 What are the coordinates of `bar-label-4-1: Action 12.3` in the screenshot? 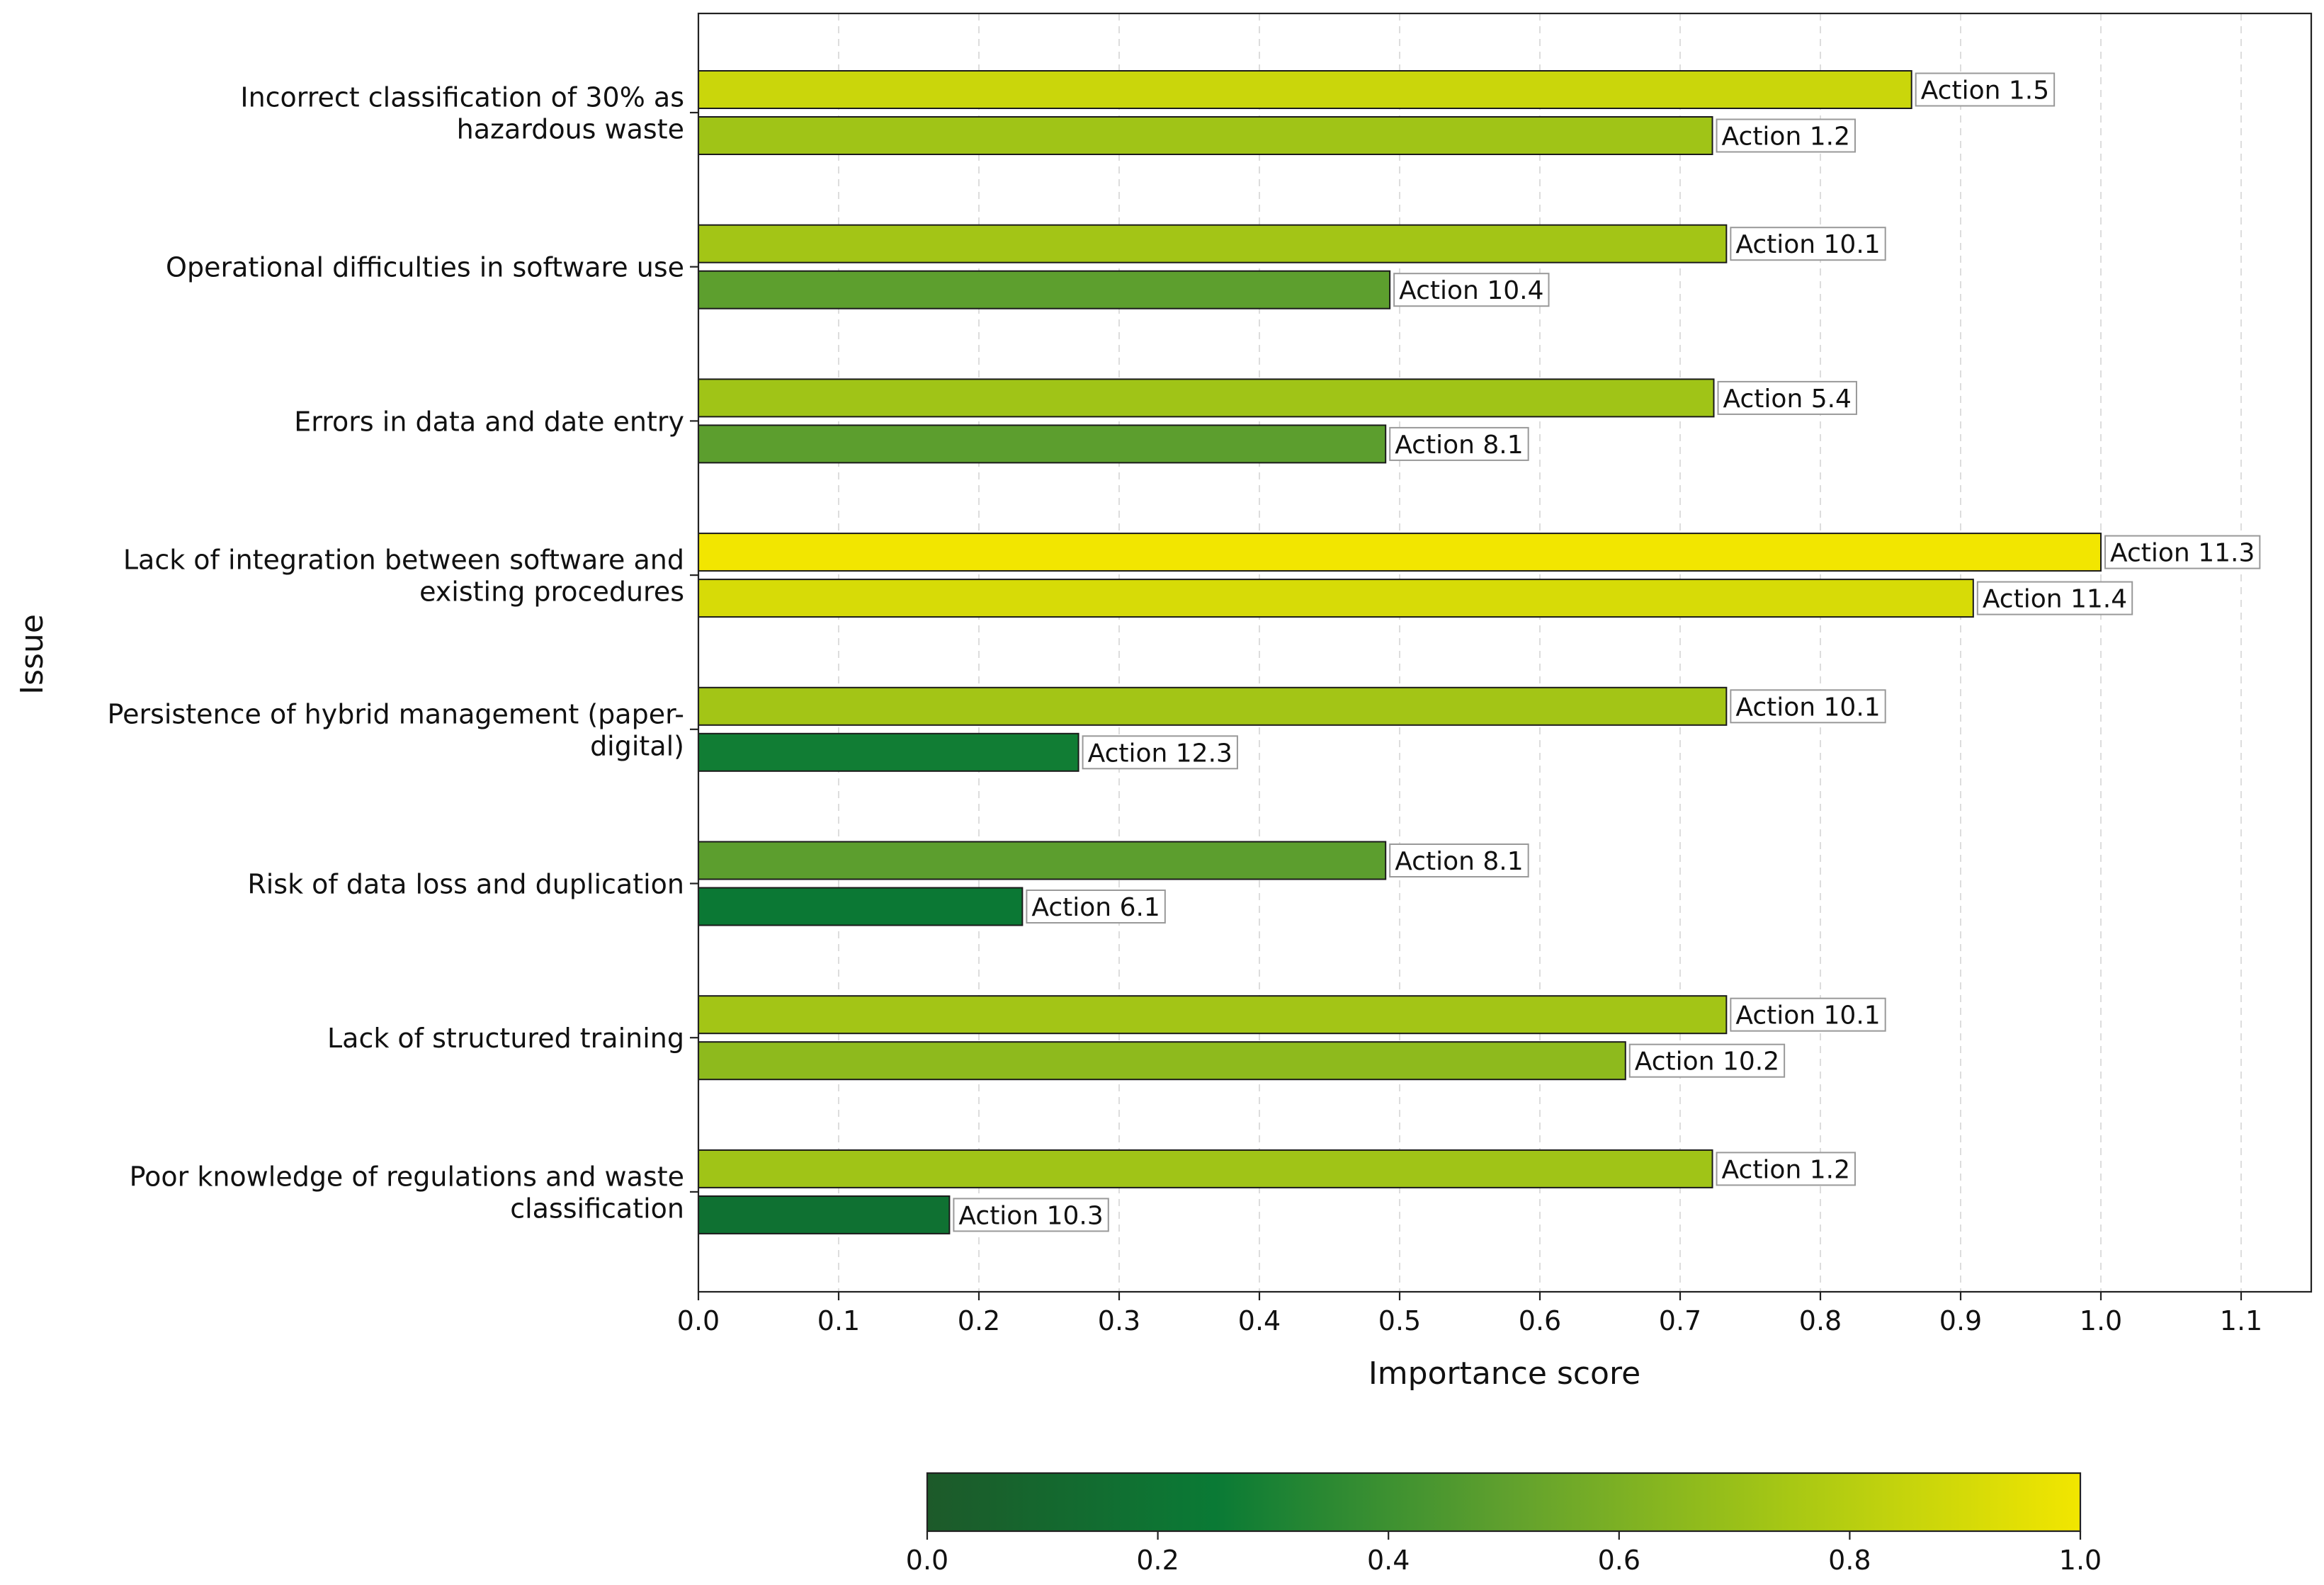 It's located at (1160, 752).